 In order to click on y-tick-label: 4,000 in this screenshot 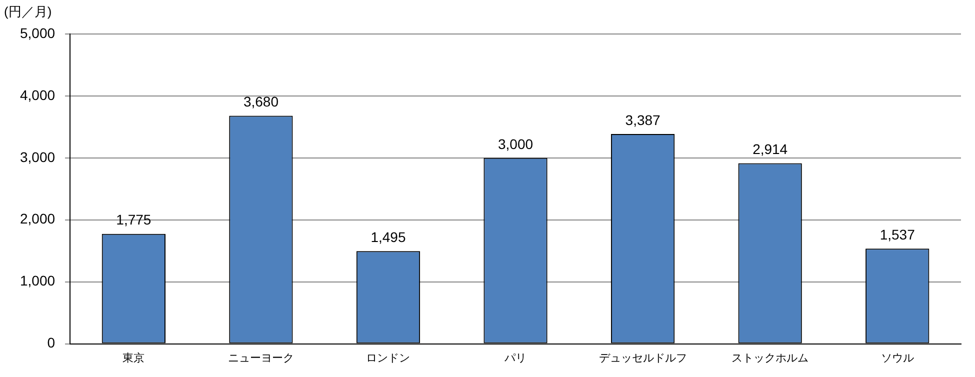, I will do `click(38, 94)`.